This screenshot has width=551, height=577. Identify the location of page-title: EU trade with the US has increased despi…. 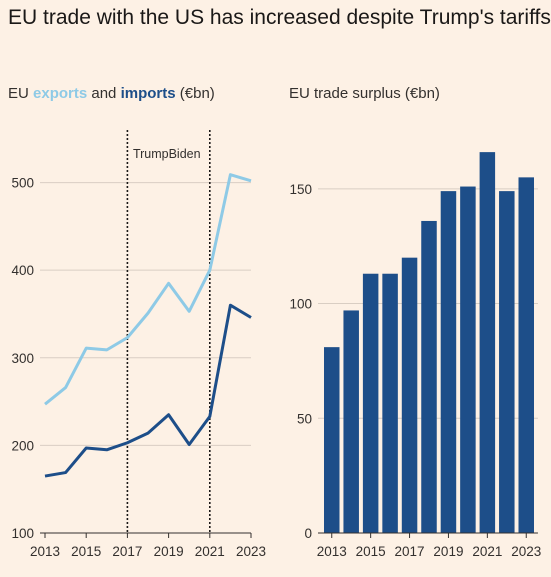
(279, 17).